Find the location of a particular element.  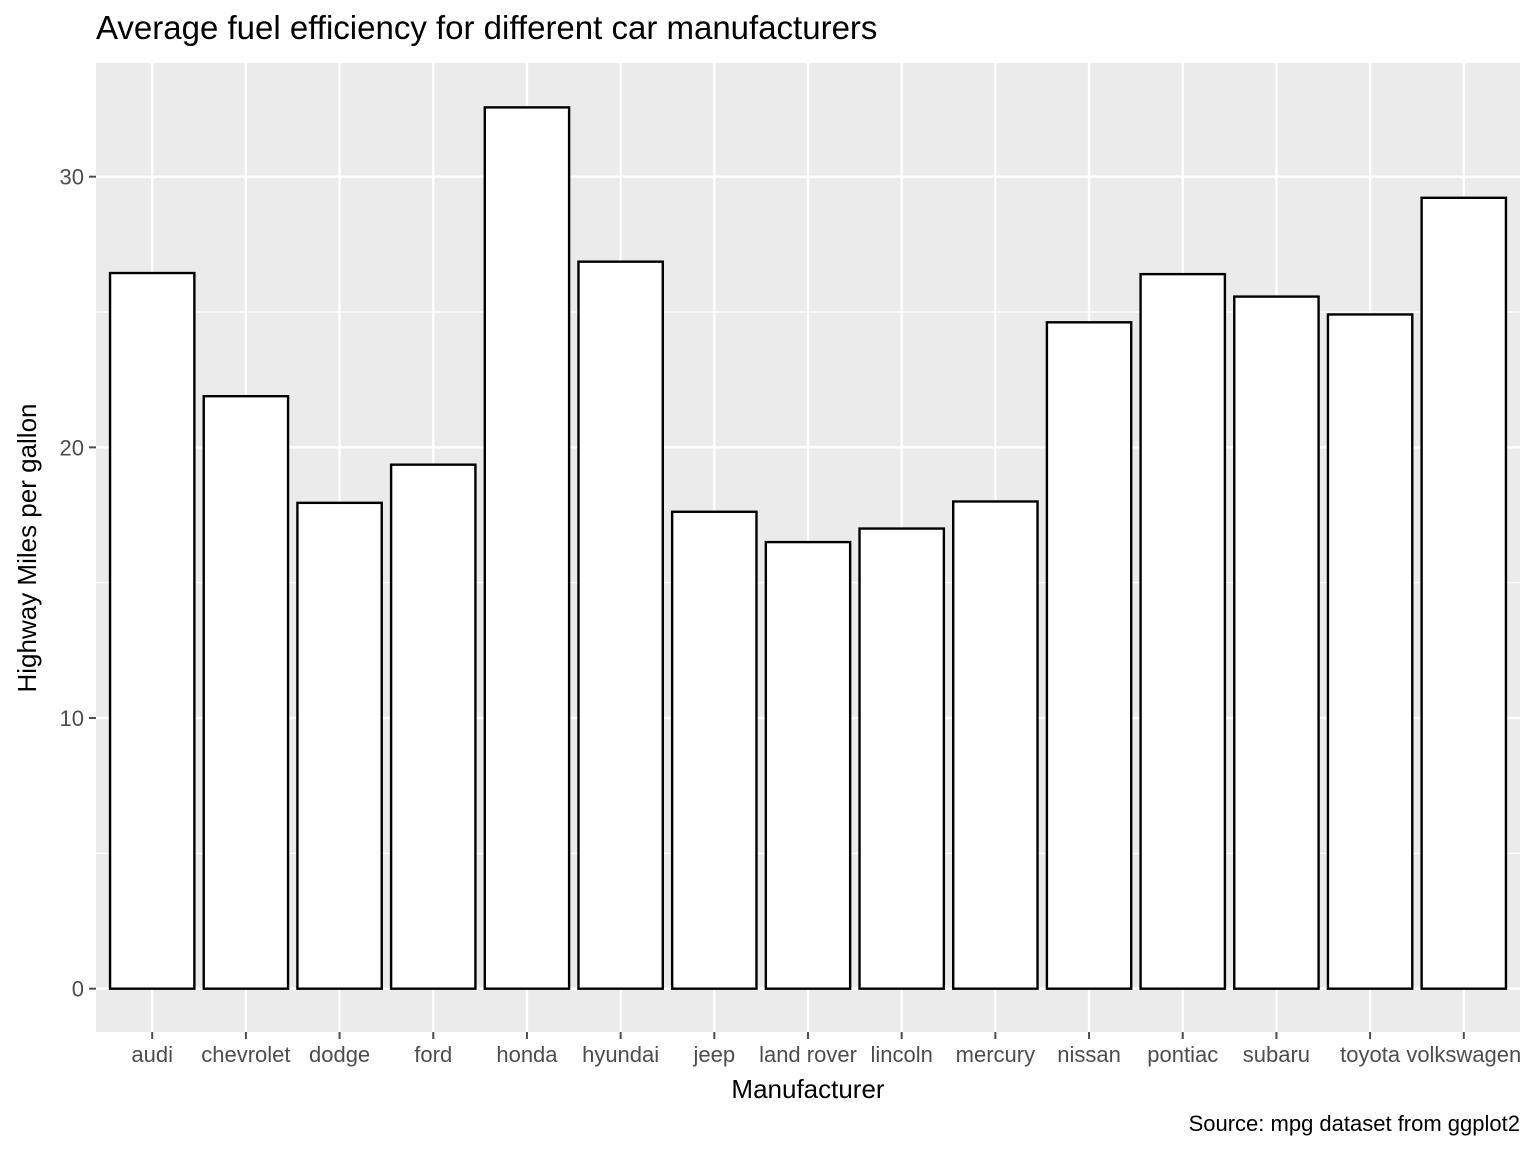

x-tick-label: mercury is located at coordinates (995, 1054).